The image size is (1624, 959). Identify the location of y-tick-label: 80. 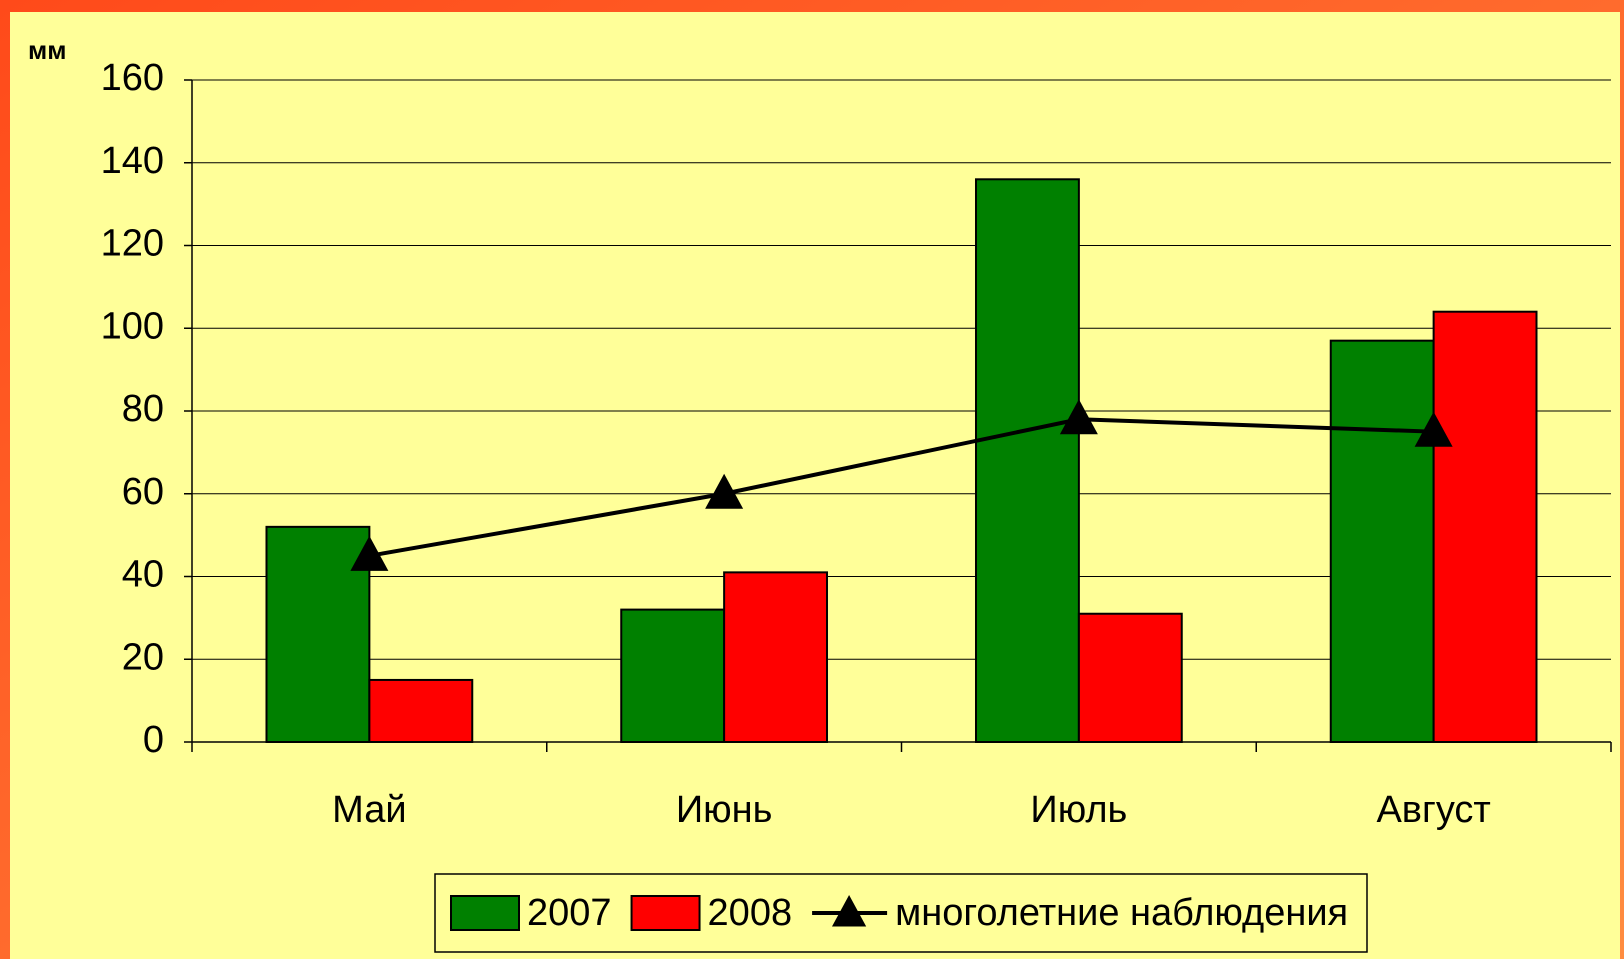
(143, 409).